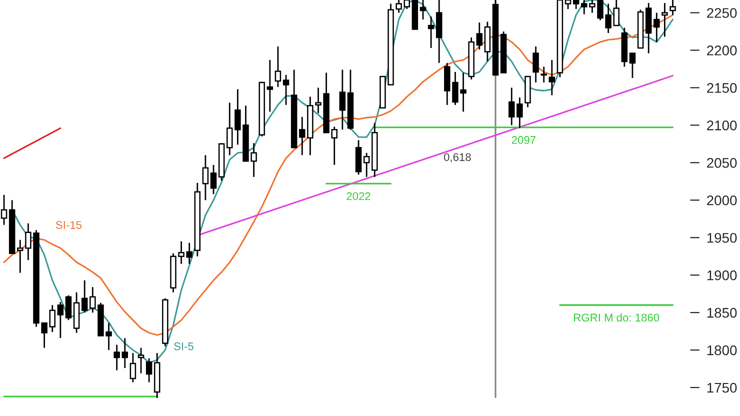 The image size is (740, 416). I want to click on series-label: SI-15, so click(69, 225).